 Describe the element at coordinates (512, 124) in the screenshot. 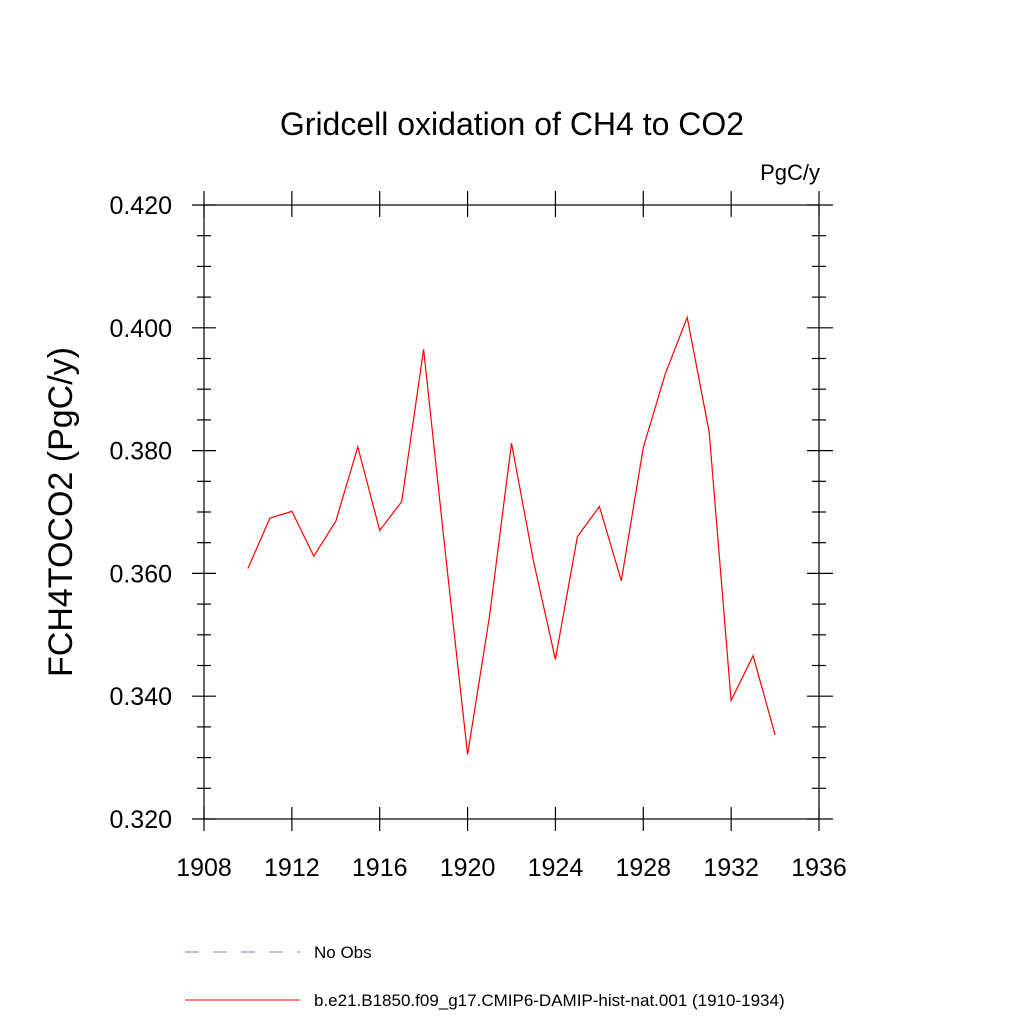

I see `chart-title: Gridcell oxidation of CH4 to CO2` at that location.